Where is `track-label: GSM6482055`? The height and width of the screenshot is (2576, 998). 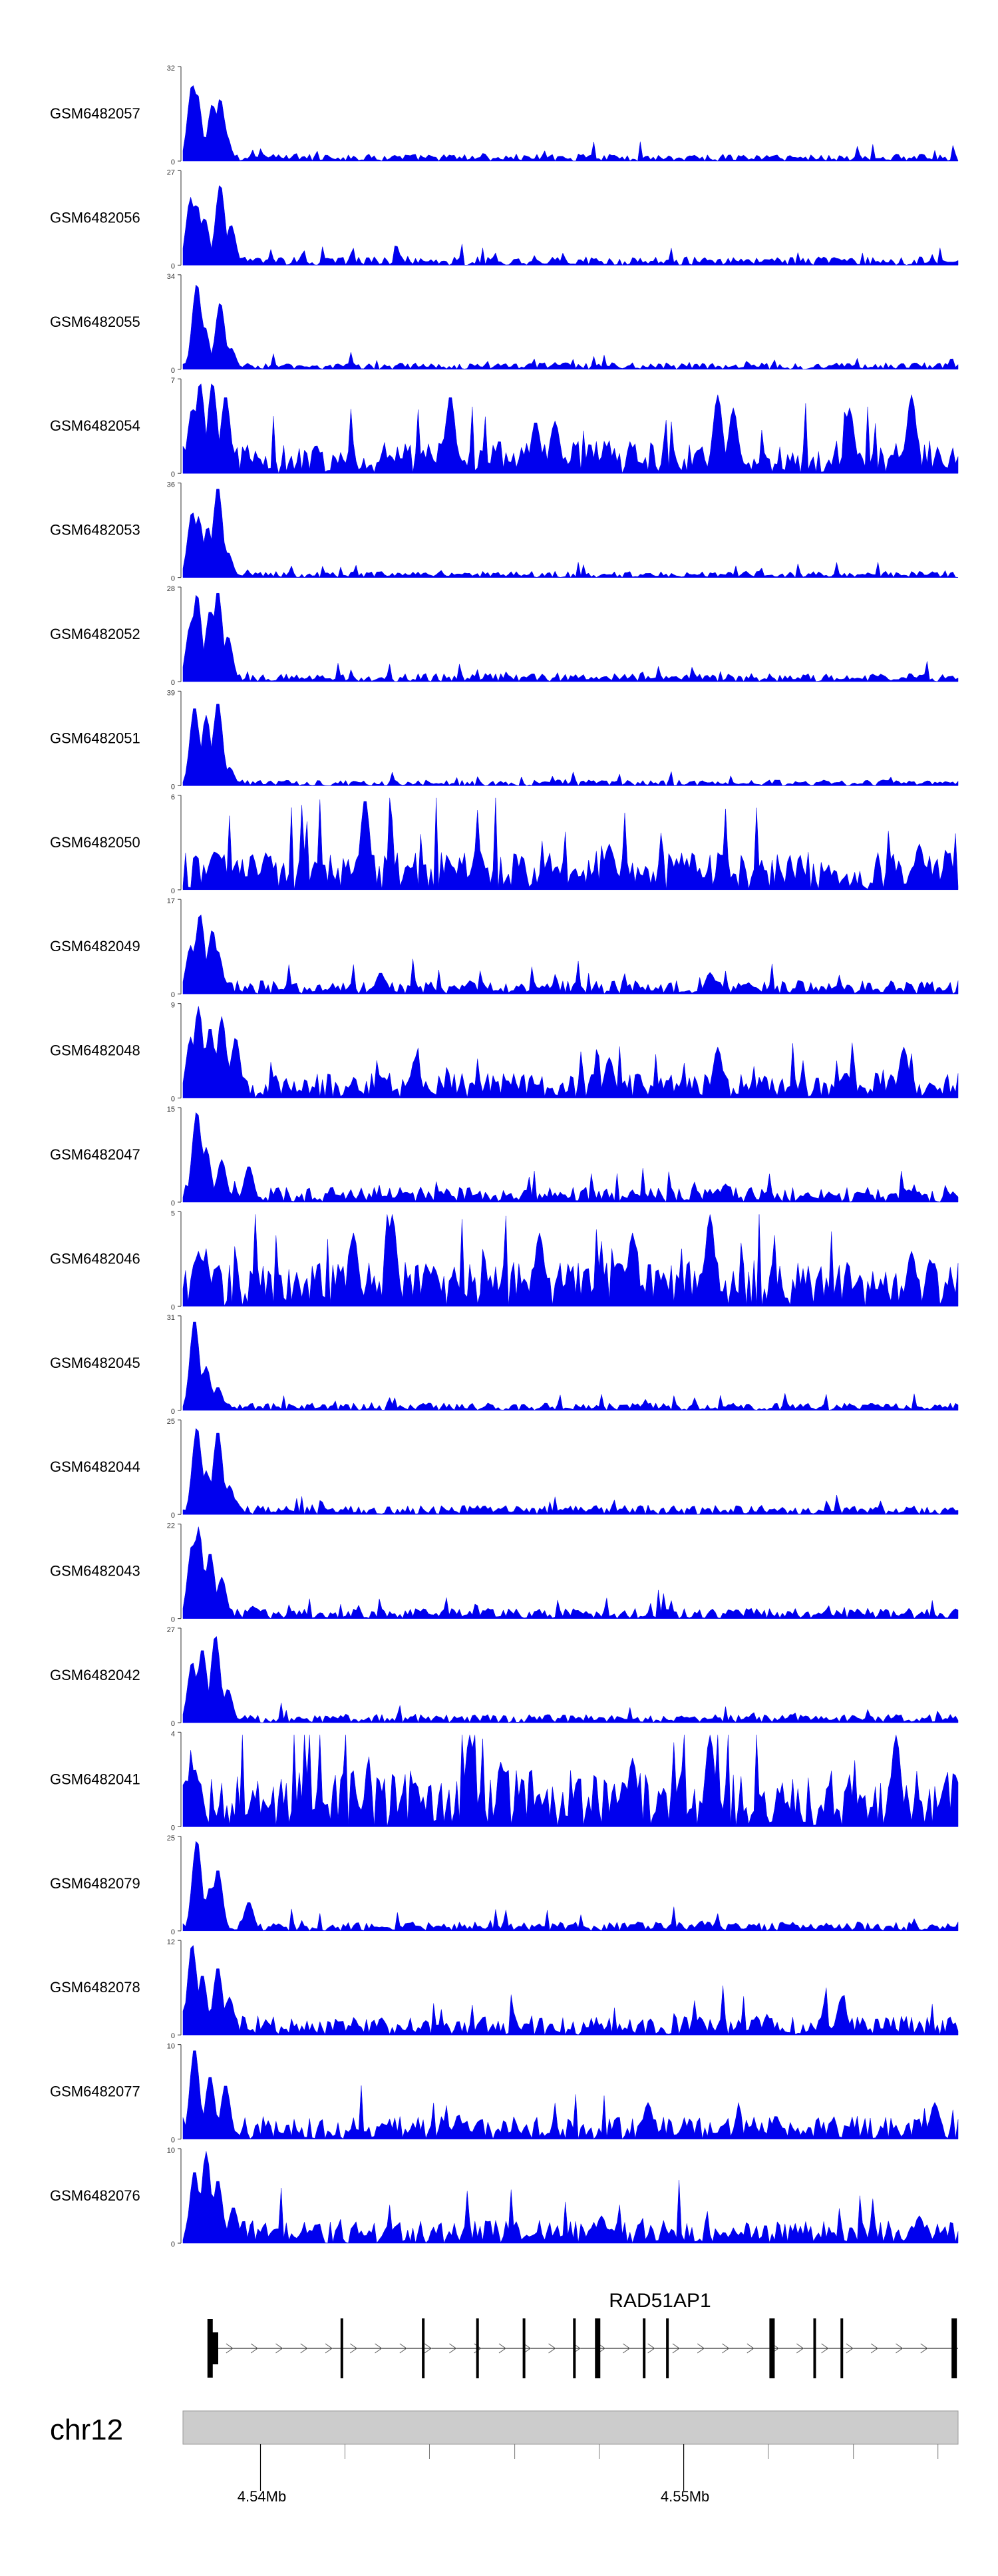 track-label: GSM6482055 is located at coordinates (95, 322).